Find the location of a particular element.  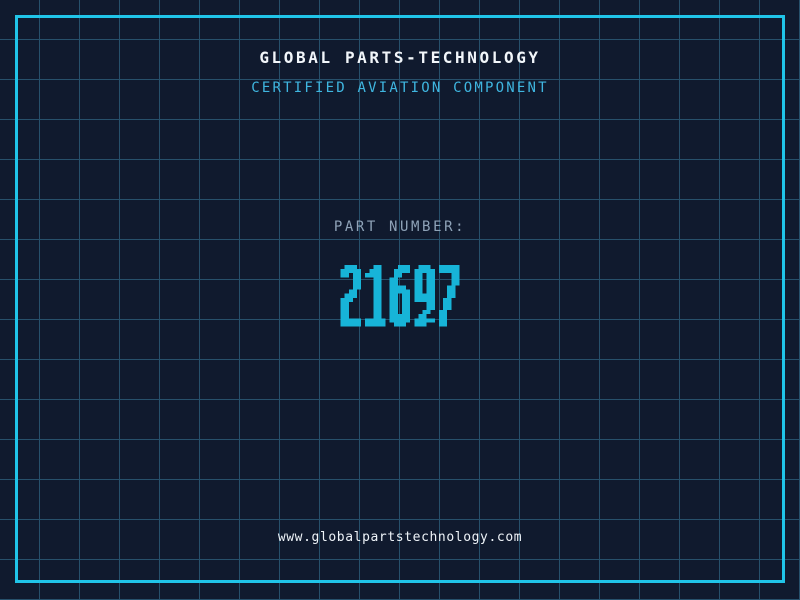

part-number-label: PART NUMBER: is located at coordinates (400, 227).